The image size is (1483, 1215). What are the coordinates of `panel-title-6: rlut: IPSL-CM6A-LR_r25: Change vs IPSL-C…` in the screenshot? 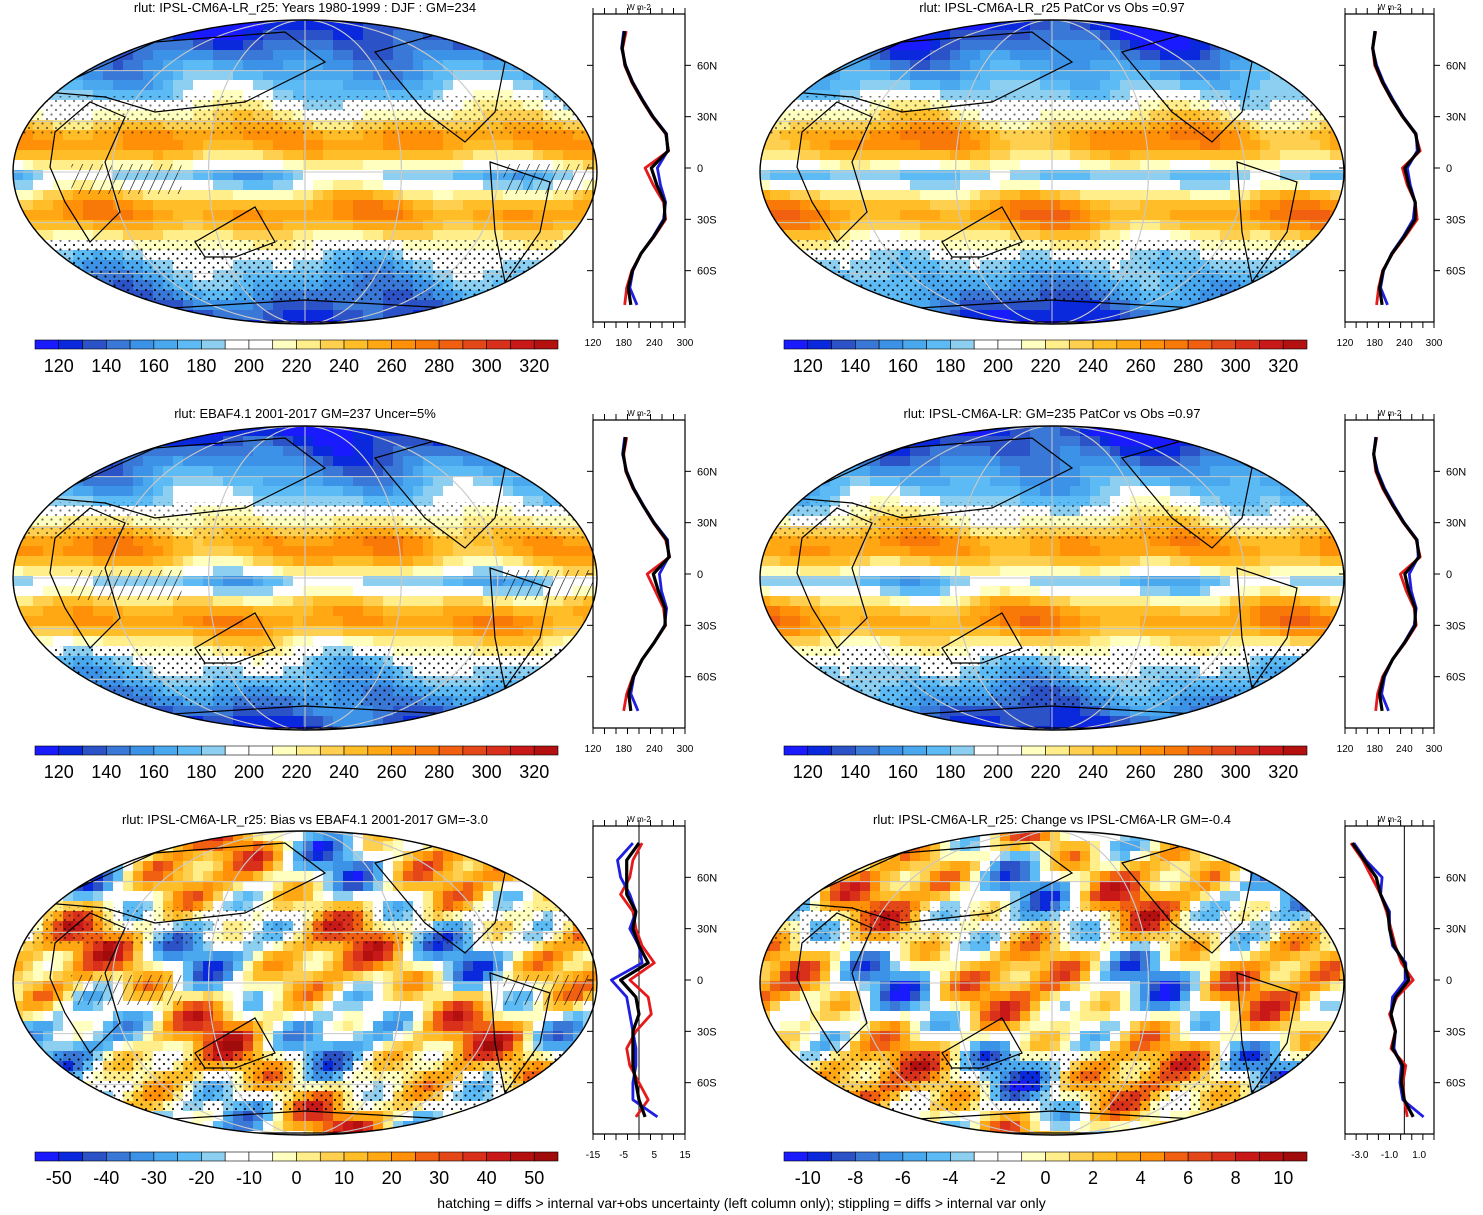 It's located at (1052, 819).